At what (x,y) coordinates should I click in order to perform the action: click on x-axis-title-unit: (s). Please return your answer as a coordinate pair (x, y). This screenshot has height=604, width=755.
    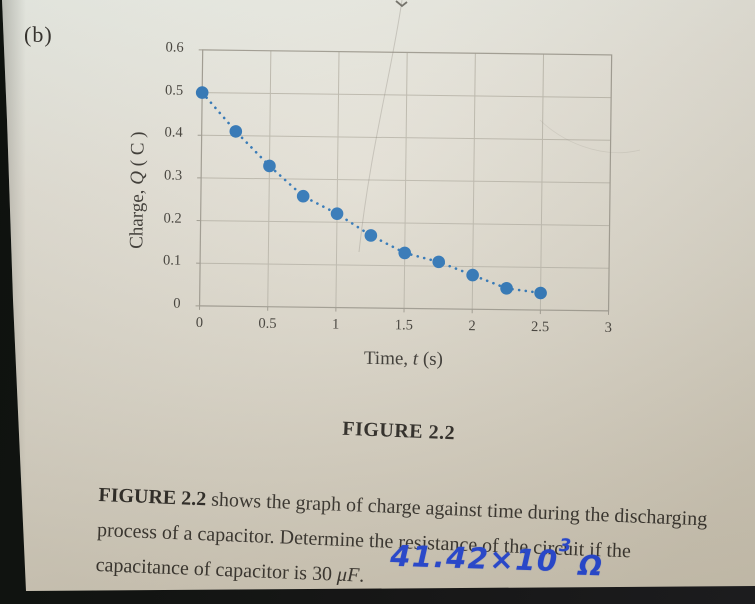
    Looking at the image, I should click on (431, 359).